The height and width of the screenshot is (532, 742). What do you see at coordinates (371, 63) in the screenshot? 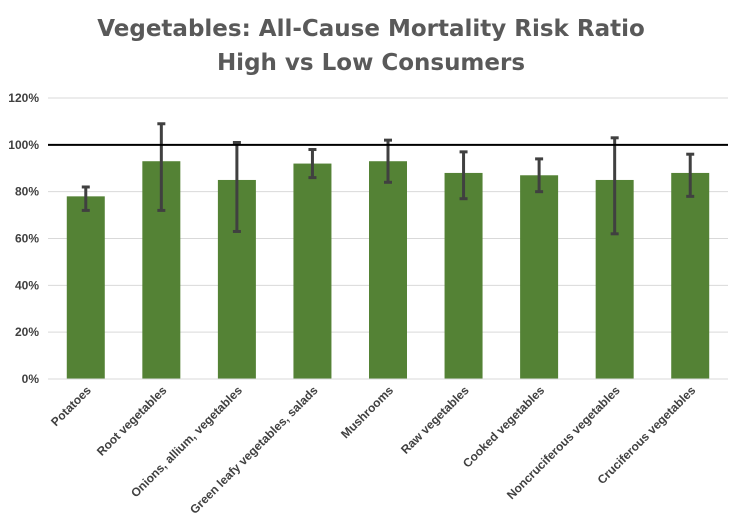
I see `chart-subtitle: High vs Low Consumers` at bounding box center [371, 63].